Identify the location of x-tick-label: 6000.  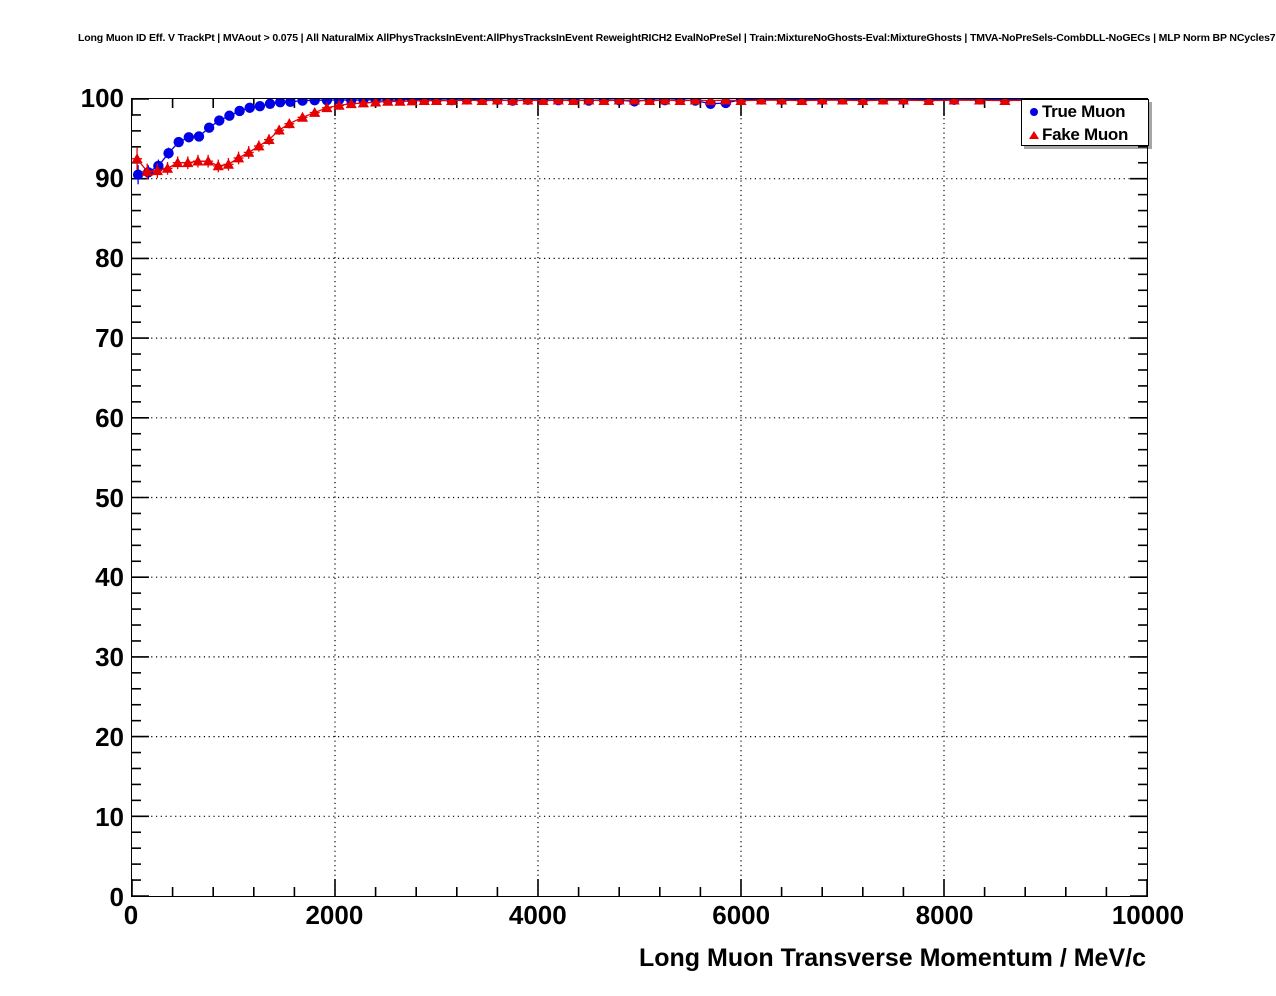
(741, 915).